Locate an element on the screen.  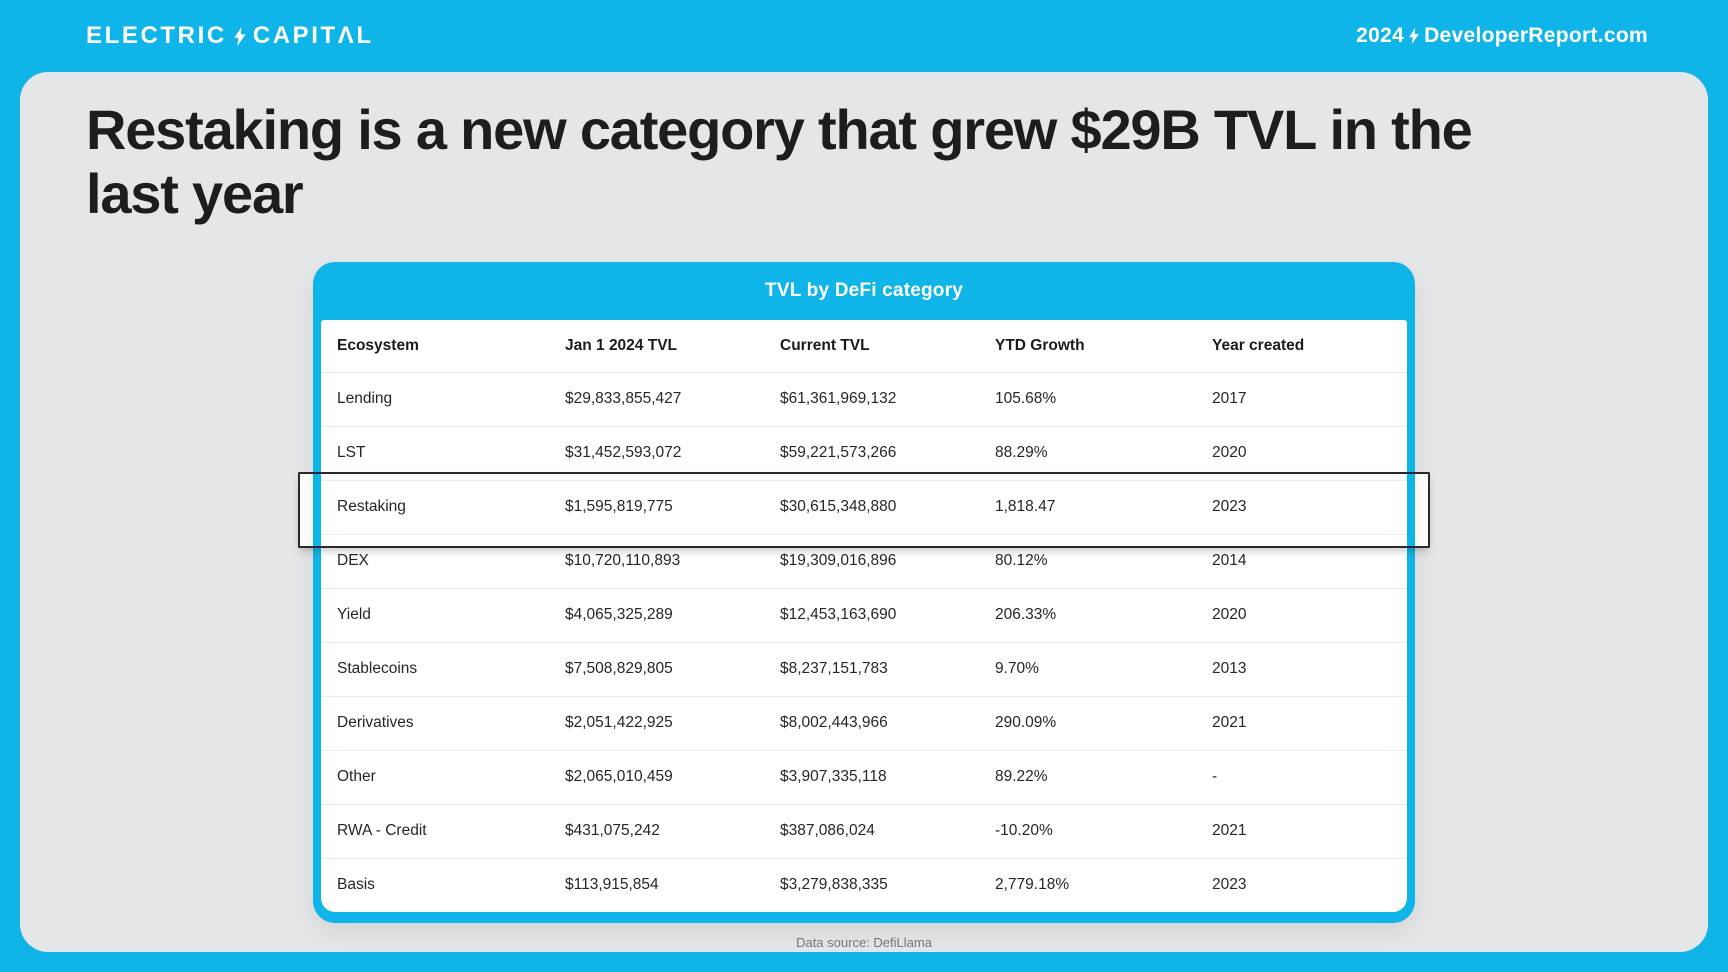
cell-jan-1-2024-tvl: $2,065,010,459 is located at coordinates (656, 777).